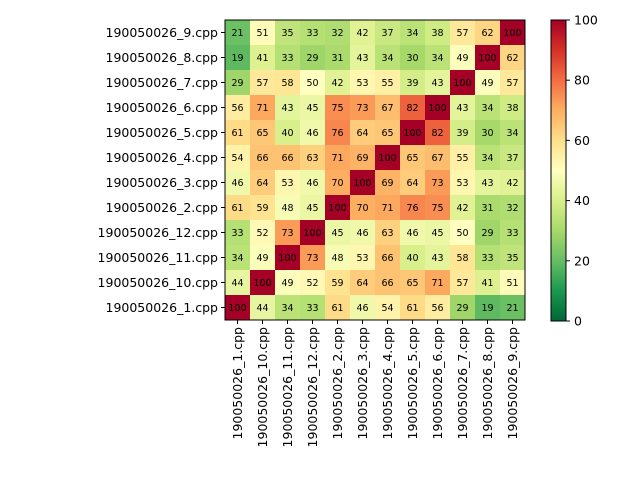 The image size is (640, 480). I want to click on heatmap-cell-label: 39, so click(462, 133).